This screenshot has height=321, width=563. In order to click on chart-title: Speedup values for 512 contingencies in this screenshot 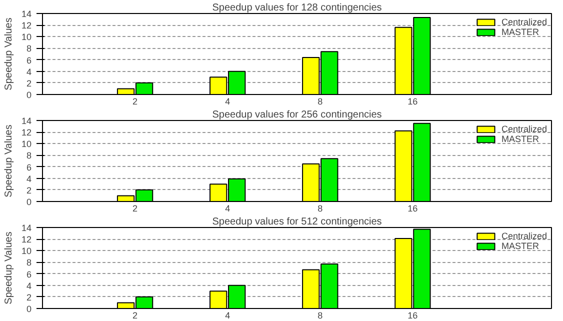, I will do `click(297, 222)`.